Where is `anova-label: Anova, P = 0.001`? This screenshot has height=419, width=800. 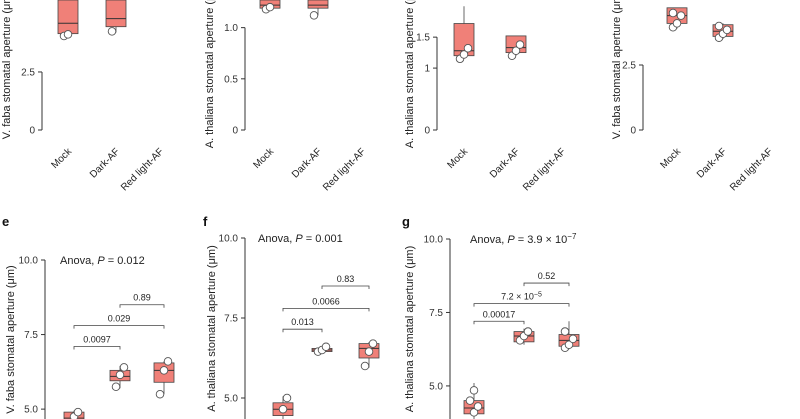 anova-label: Anova, P = 0.001 is located at coordinates (300, 239).